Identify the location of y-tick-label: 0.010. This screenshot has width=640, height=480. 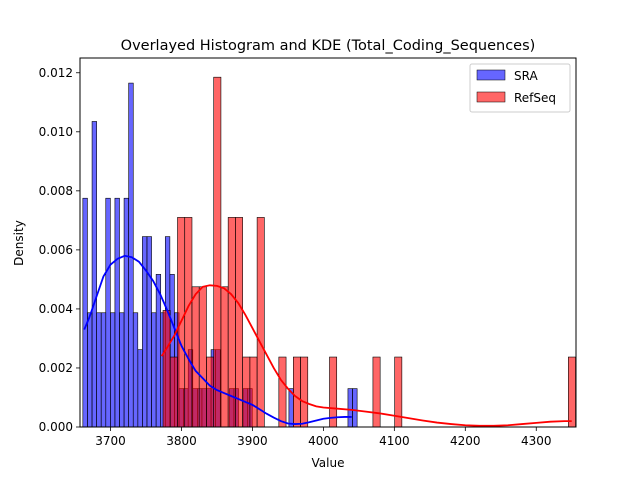
(56, 132).